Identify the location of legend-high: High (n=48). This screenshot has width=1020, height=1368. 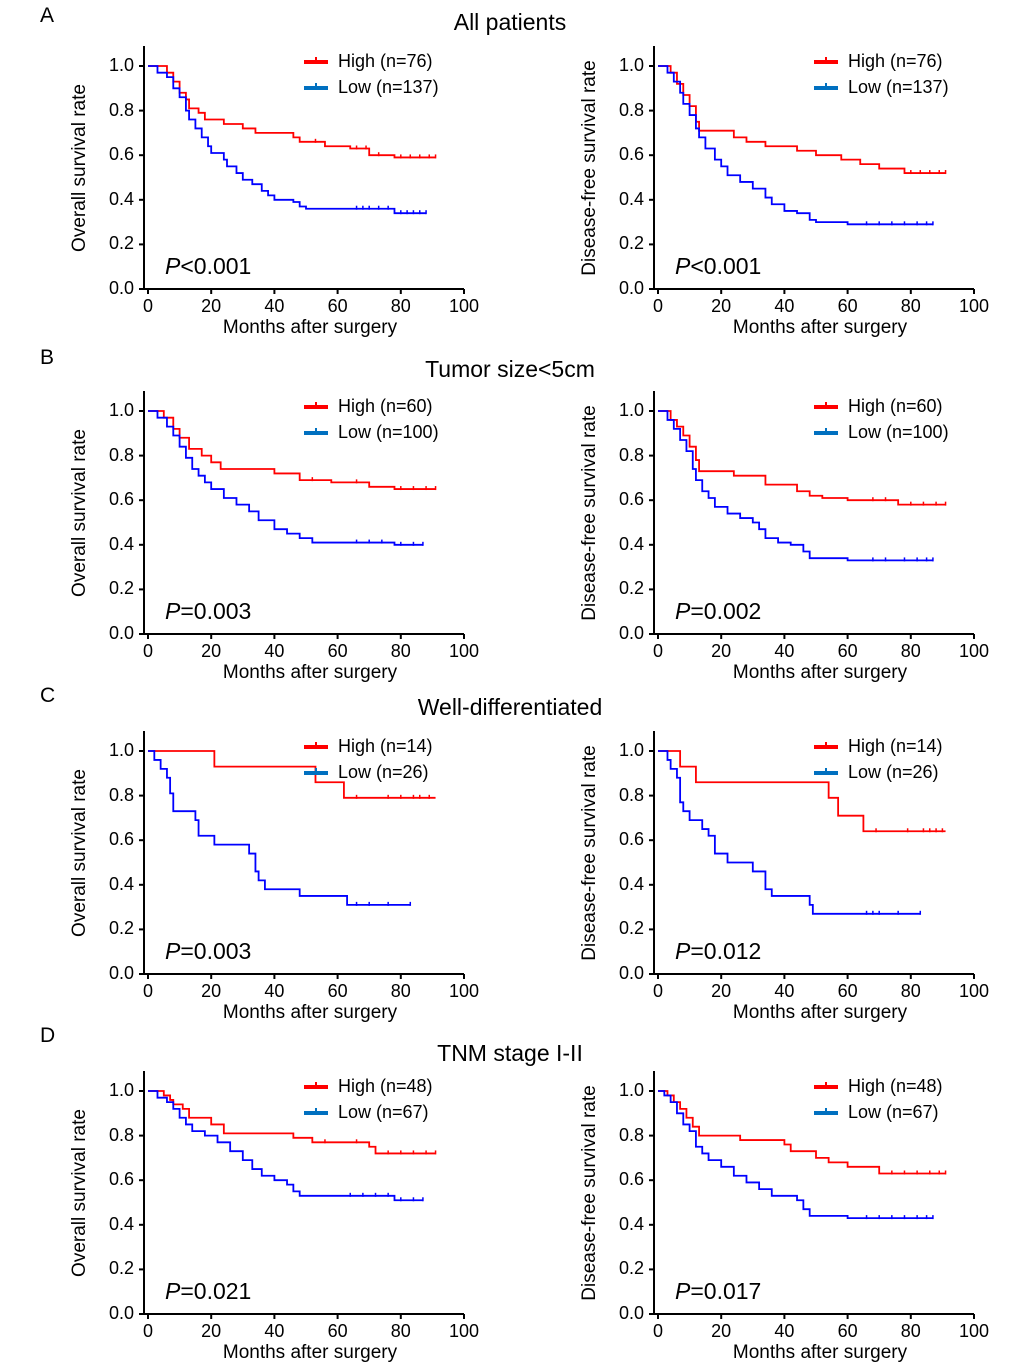
(368, 1086).